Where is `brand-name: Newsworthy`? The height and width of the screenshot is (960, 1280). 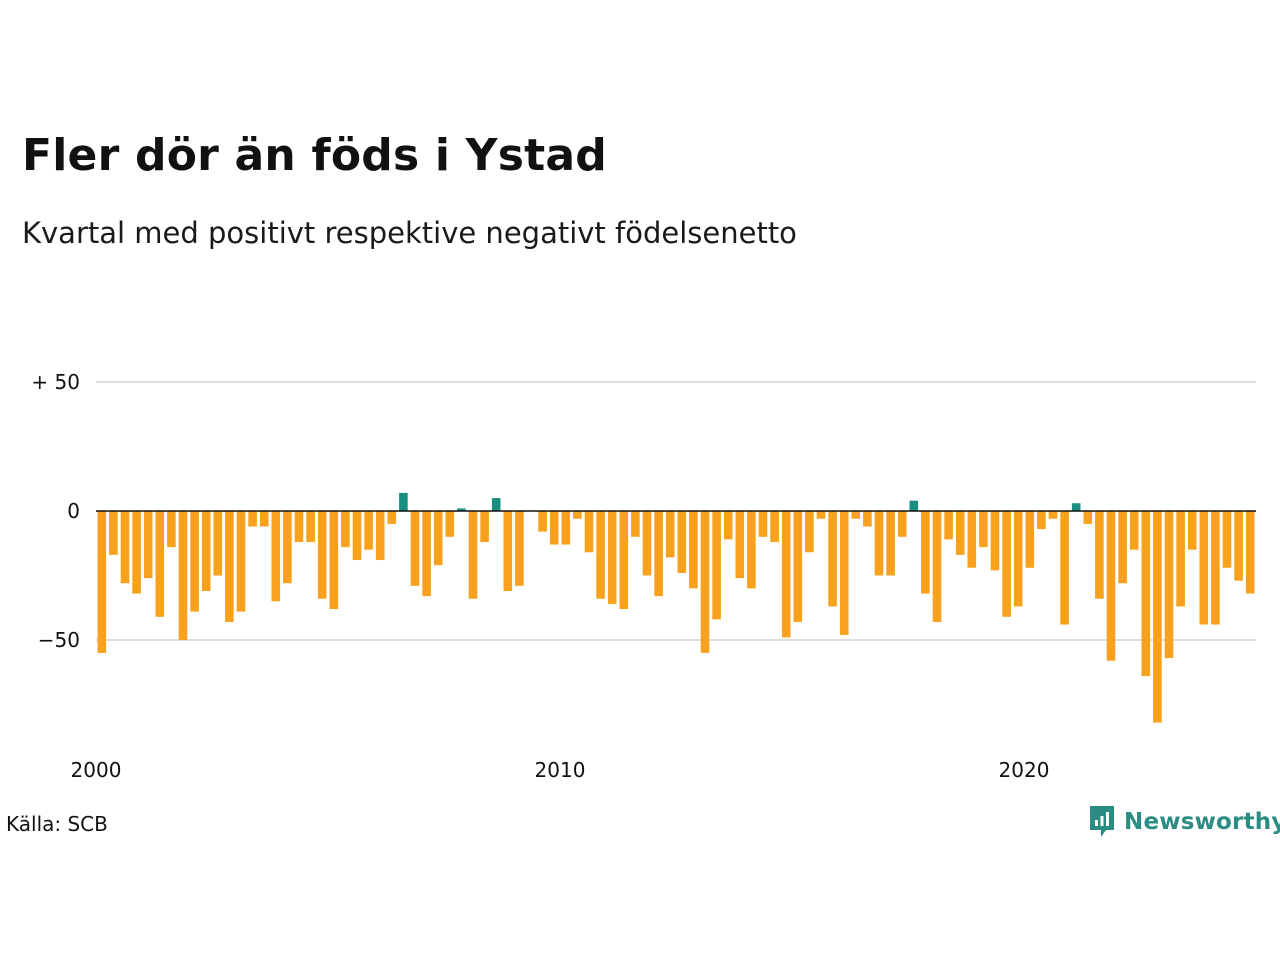
brand-name: Newsworthy is located at coordinates (1202, 822).